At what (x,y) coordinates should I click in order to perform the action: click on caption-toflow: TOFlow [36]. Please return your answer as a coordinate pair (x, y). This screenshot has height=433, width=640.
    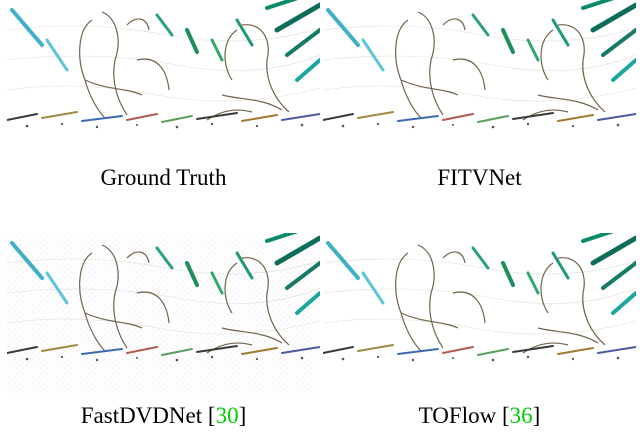
    Looking at the image, I should click on (479, 415).